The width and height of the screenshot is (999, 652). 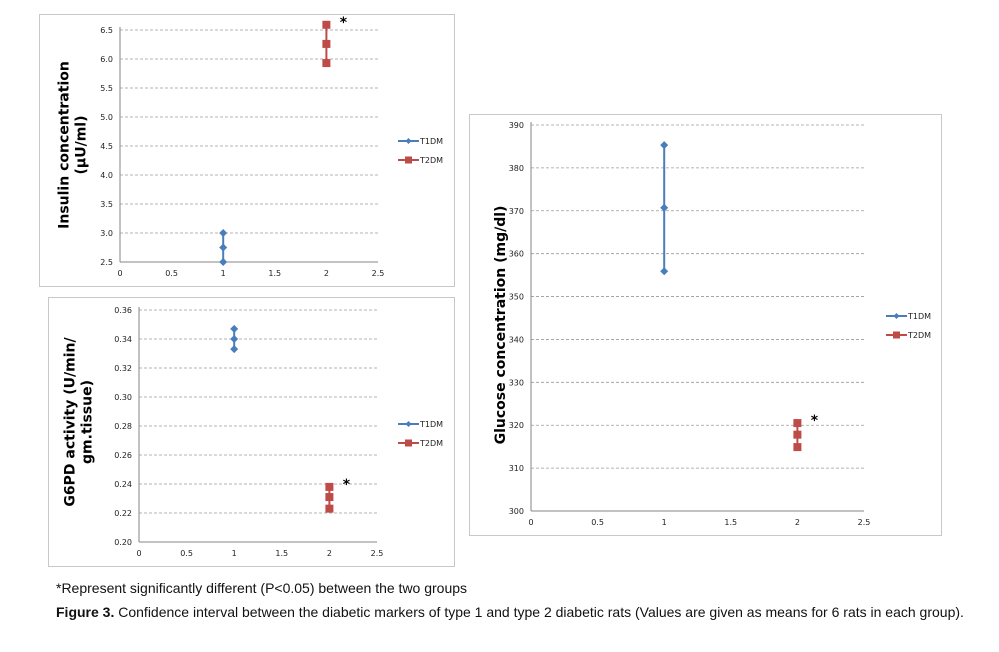 I want to click on y-tick-label: 5.5, so click(x=106, y=88).